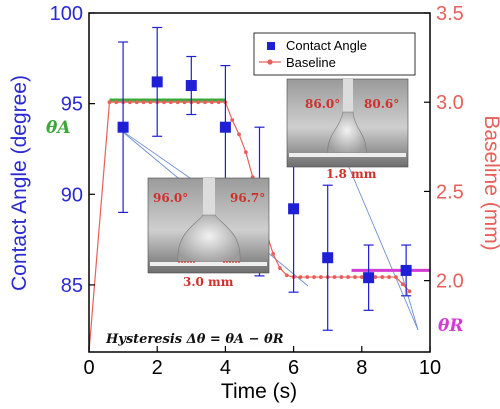 Image resolution: width=500 pixels, height=409 pixels. What do you see at coordinates (208, 282) in the screenshot?
I see `inset-1-scale: 3.0 mm` at bounding box center [208, 282].